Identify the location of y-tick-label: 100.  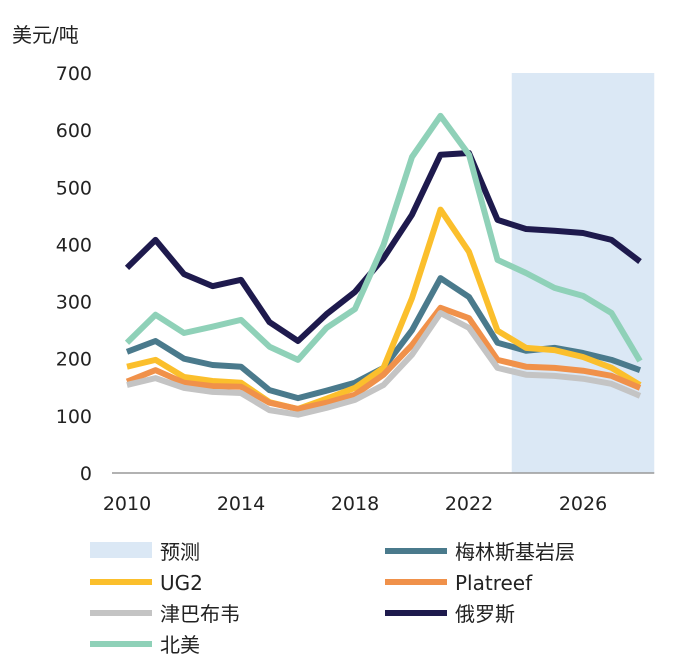
(74, 417).